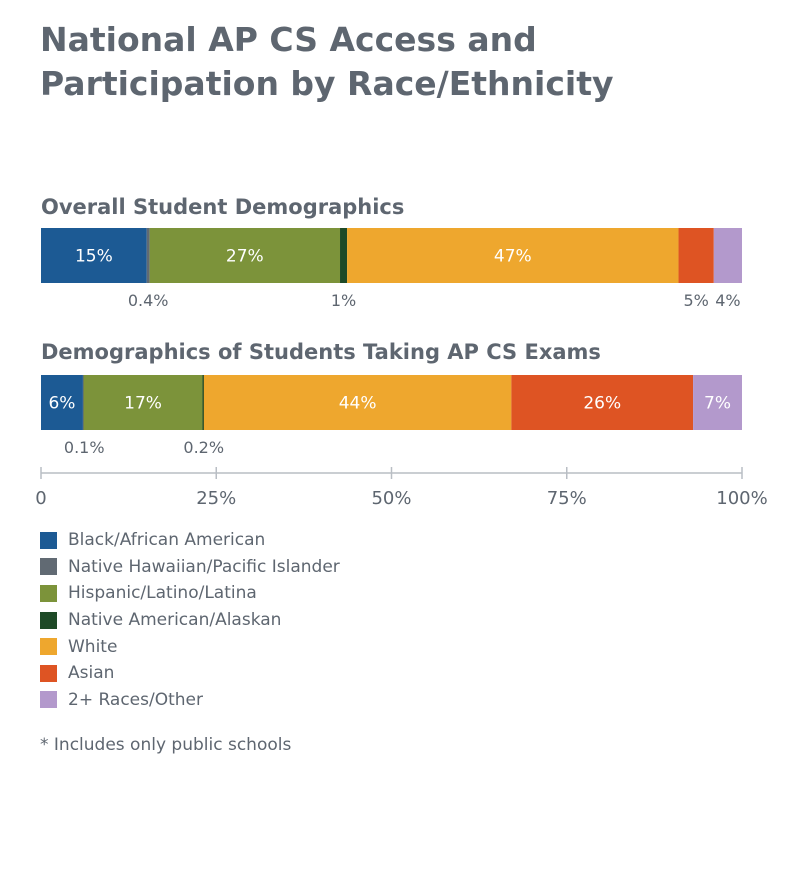 The width and height of the screenshot is (800, 886). What do you see at coordinates (91, 673) in the screenshot?
I see `legend-label: Asian` at bounding box center [91, 673].